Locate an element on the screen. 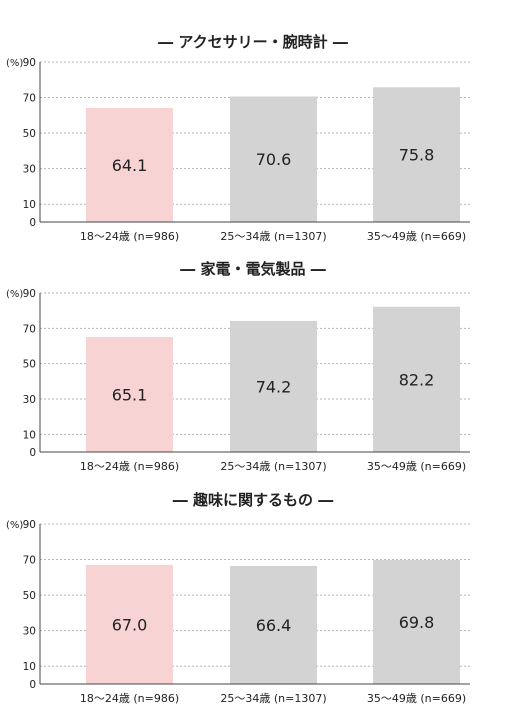 This screenshot has height=710, width=507. value-label-2-2: 74.2 is located at coordinates (274, 386).